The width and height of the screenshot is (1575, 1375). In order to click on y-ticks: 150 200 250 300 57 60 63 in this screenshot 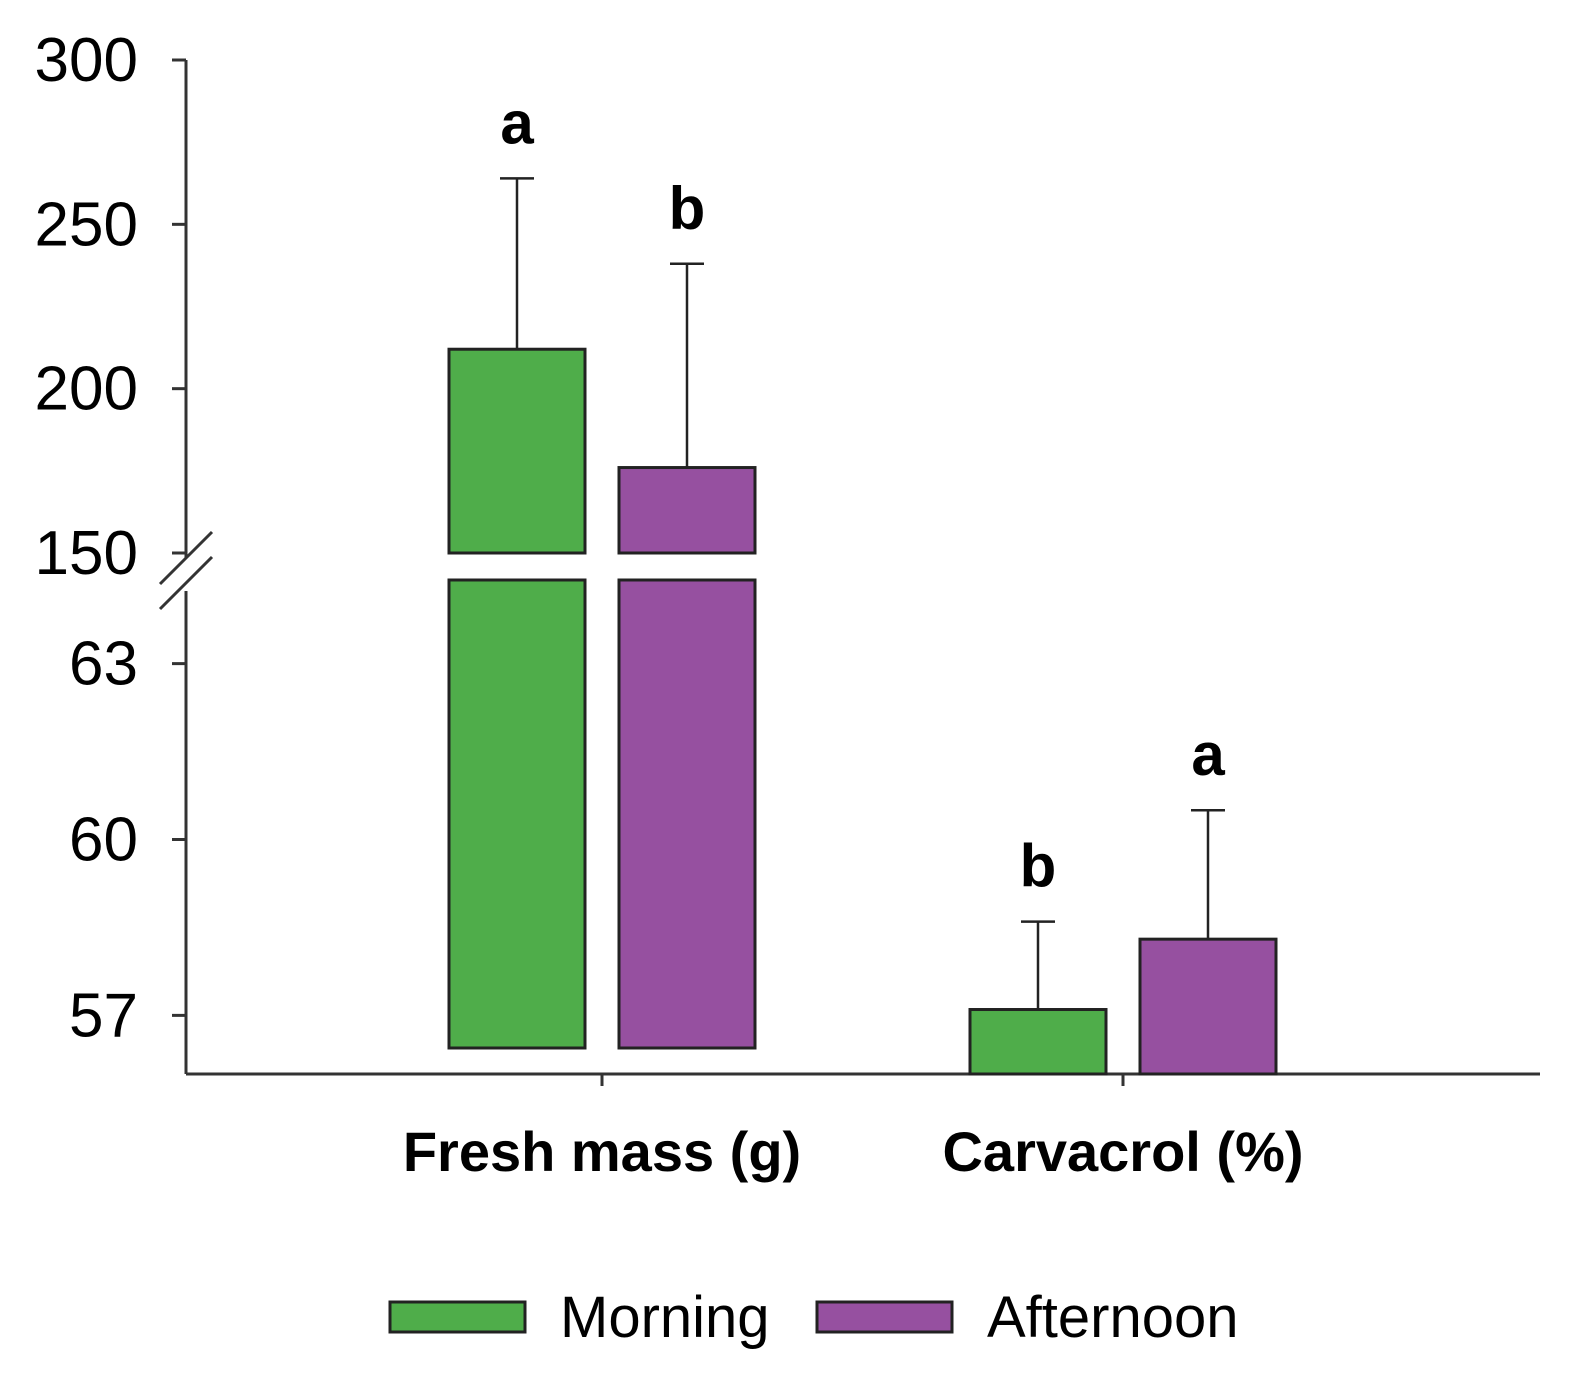, I will do `click(110, 538)`.